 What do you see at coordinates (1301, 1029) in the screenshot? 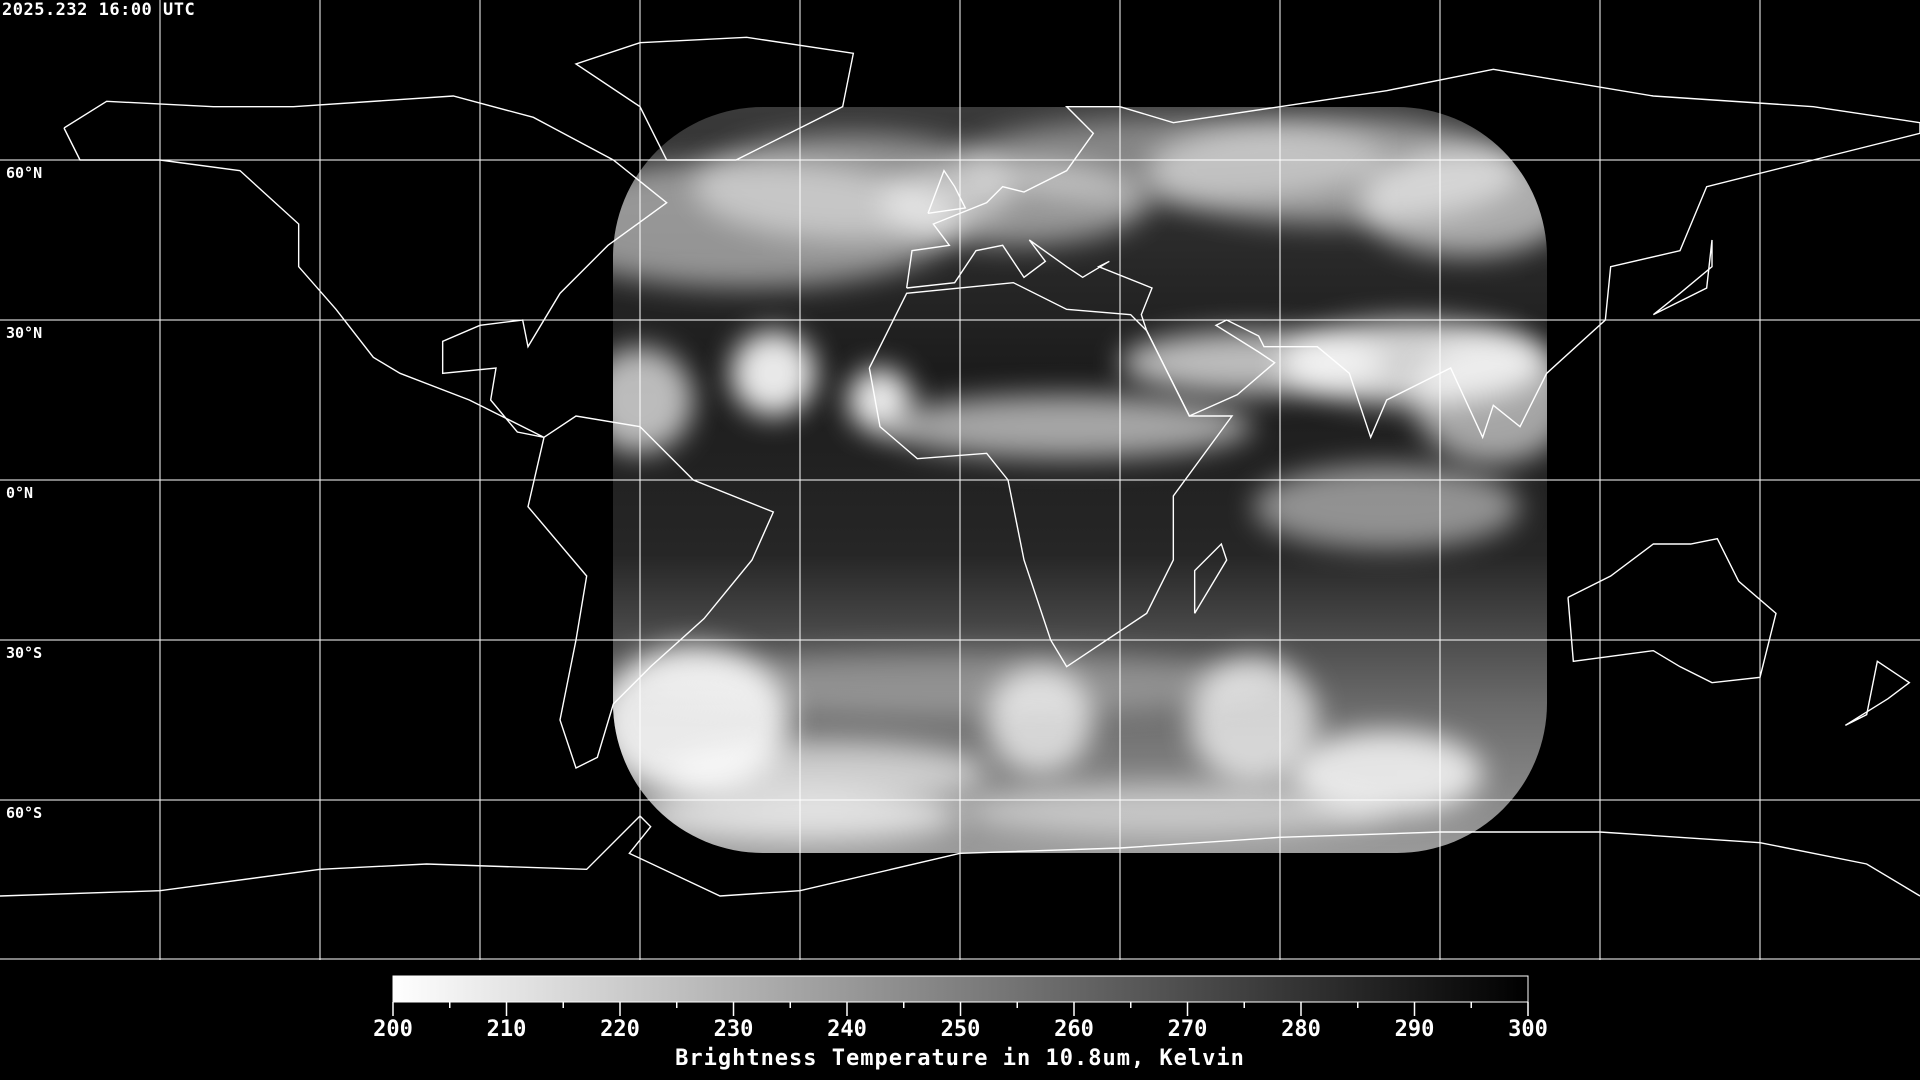
I see `tick-label: 280` at bounding box center [1301, 1029].